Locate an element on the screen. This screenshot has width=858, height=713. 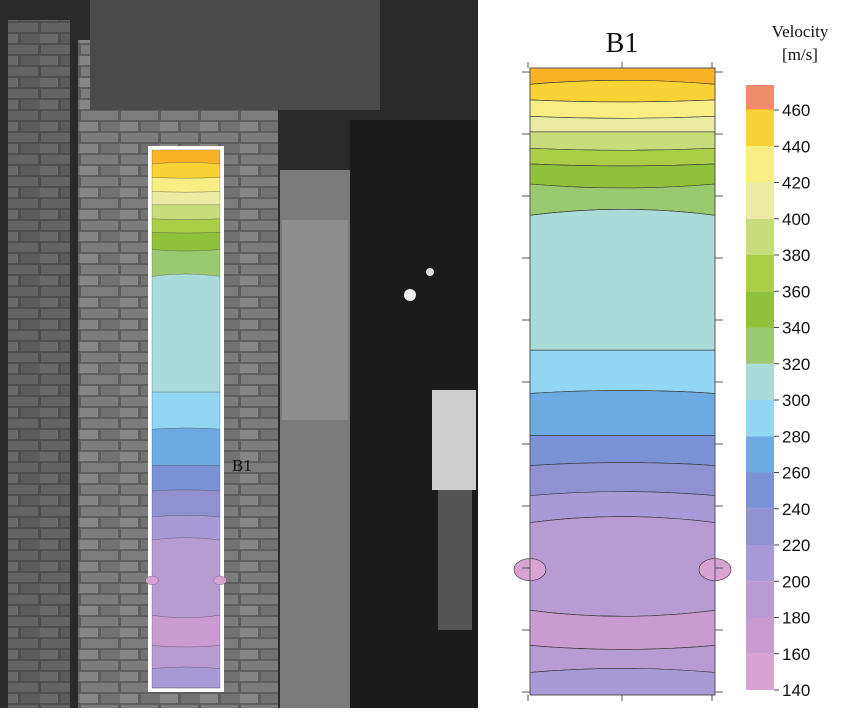
colorbar-tick-label: 240 is located at coordinates (796, 509).